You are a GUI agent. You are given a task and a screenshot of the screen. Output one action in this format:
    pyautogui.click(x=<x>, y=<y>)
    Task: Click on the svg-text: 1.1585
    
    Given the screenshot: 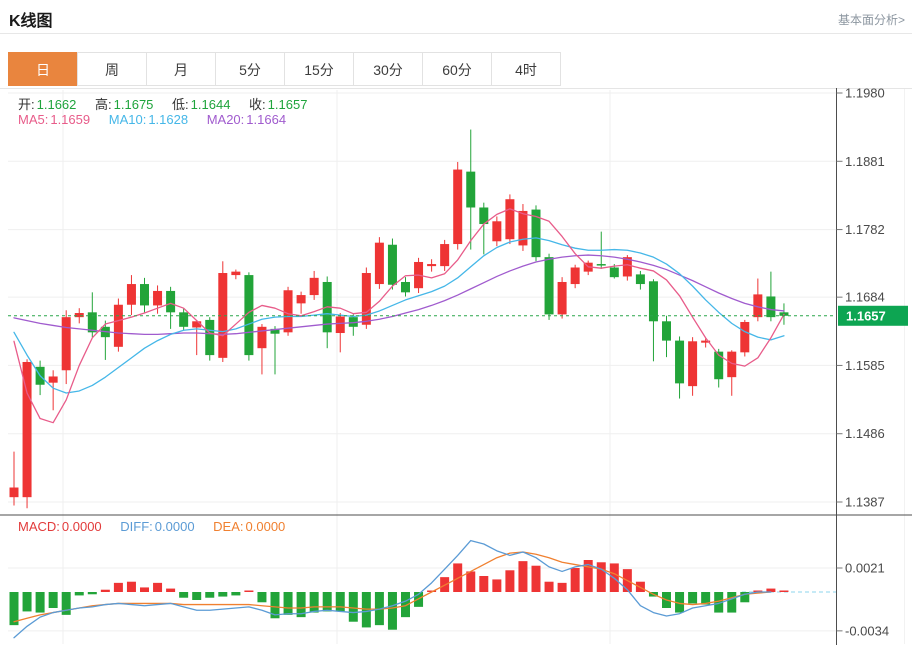 What is the action you would take?
    pyautogui.click(x=865, y=365)
    